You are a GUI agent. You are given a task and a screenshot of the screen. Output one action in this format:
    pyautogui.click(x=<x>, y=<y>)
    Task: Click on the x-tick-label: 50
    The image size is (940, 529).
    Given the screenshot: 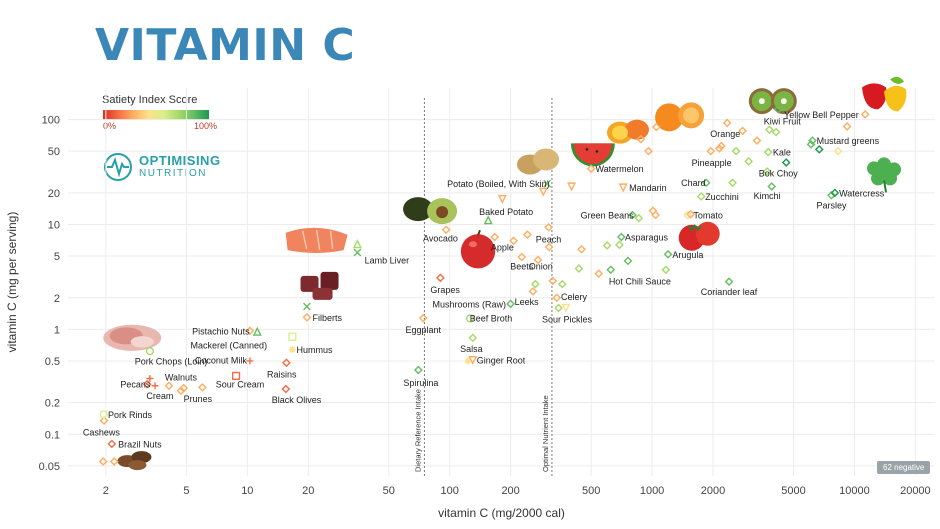 What is the action you would take?
    pyautogui.click(x=389, y=491)
    